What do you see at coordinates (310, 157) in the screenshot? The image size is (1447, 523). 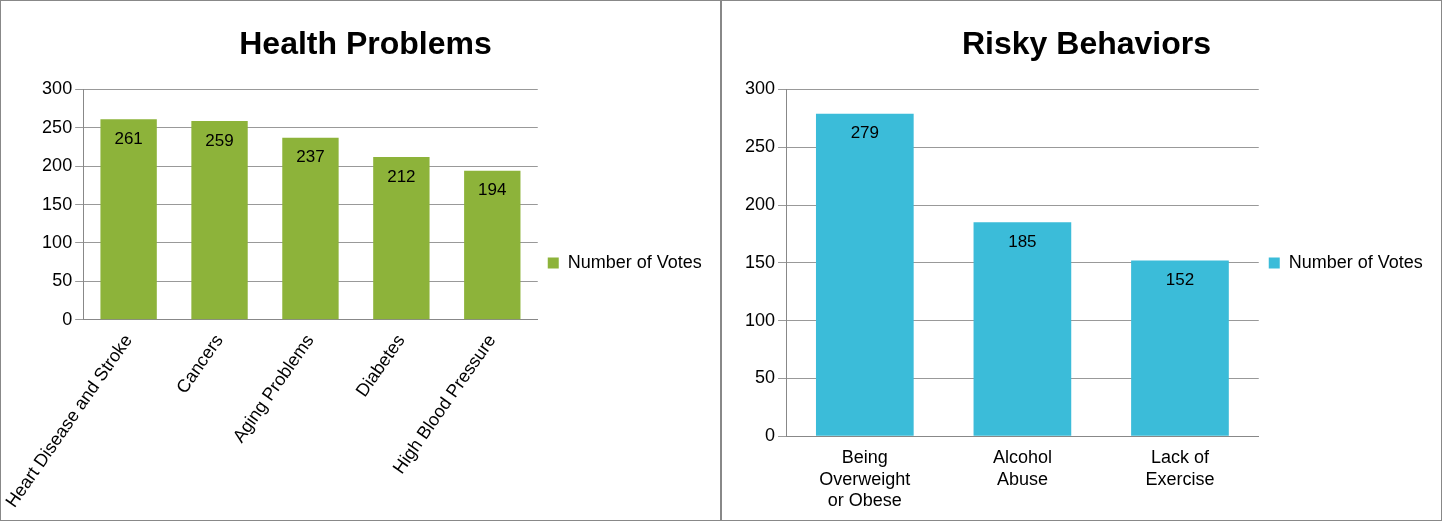 I see `data-label: 237` at bounding box center [310, 157].